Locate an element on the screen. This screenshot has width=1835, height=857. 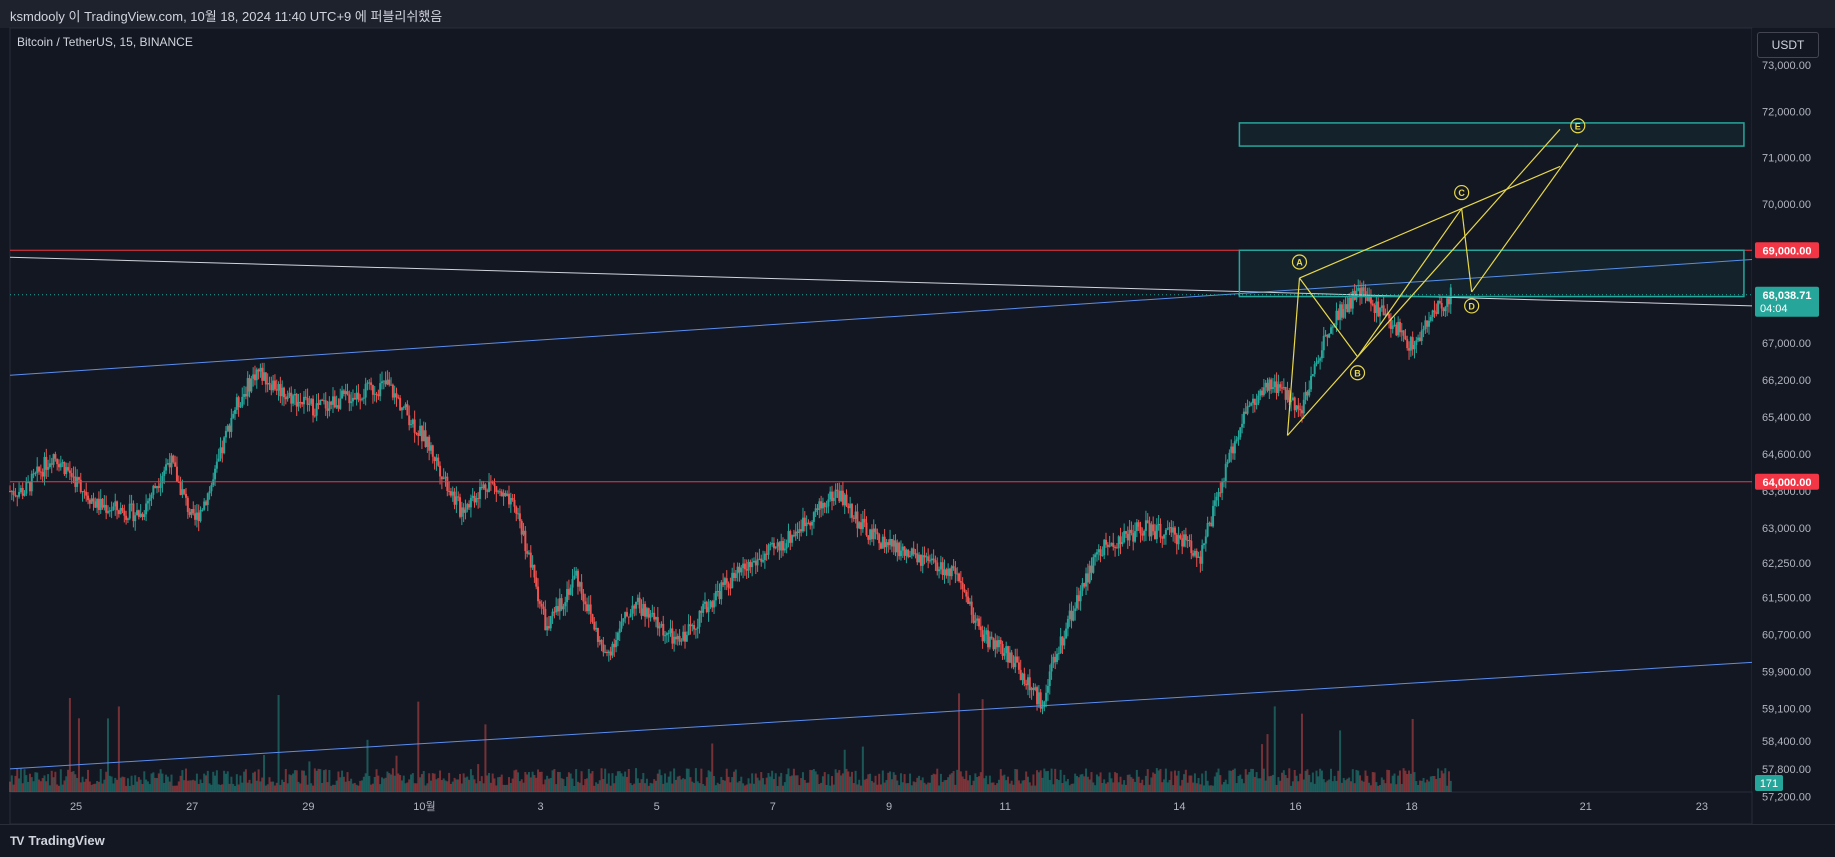
tradingview-logo: TV TradingView is located at coordinates (57, 840).